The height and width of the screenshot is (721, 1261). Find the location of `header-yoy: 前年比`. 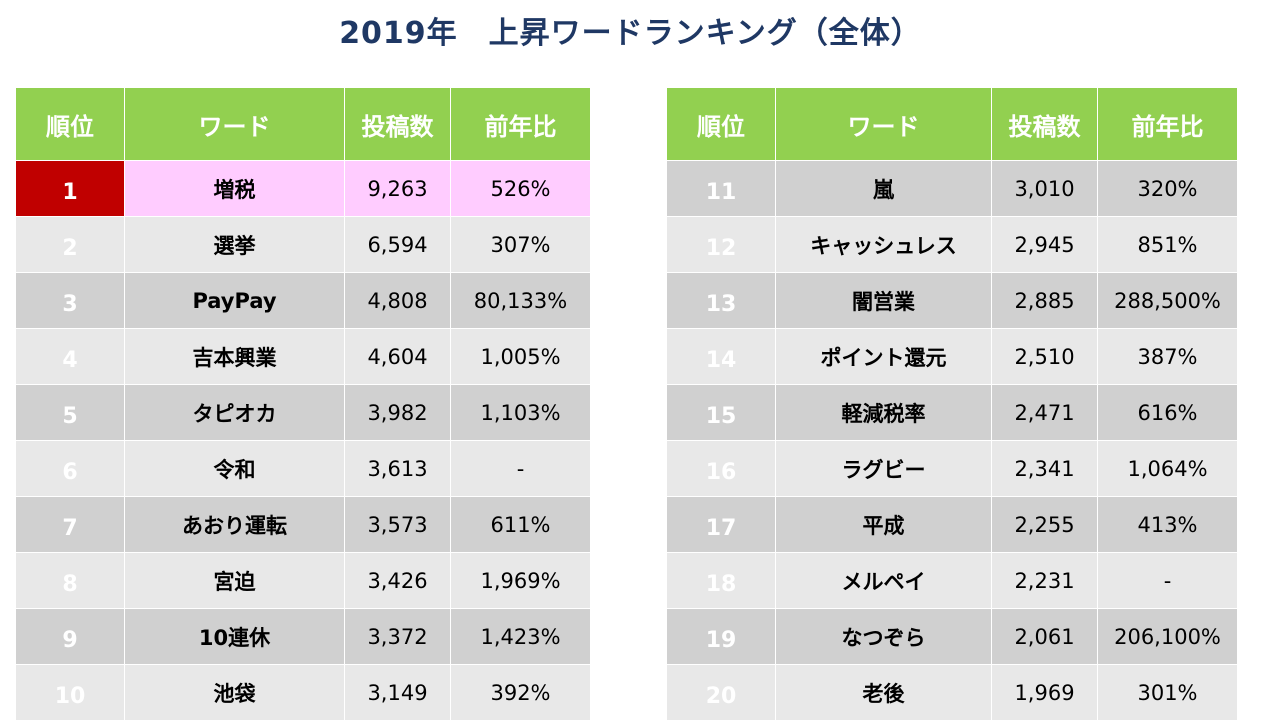

header-yoy: 前年比 is located at coordinates (520, 124).